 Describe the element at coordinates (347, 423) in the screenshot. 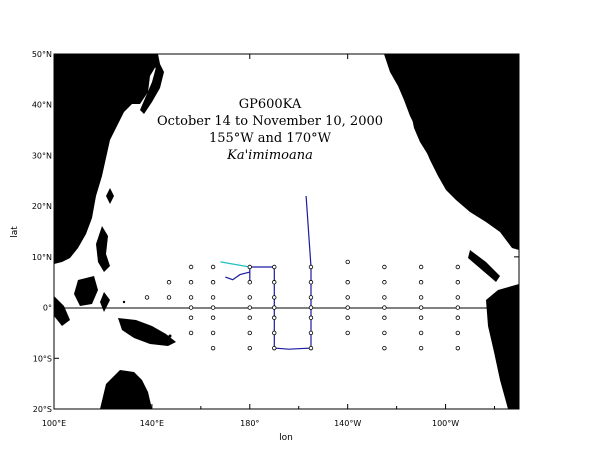

I see `x-tick-label: 140°W` at that location.